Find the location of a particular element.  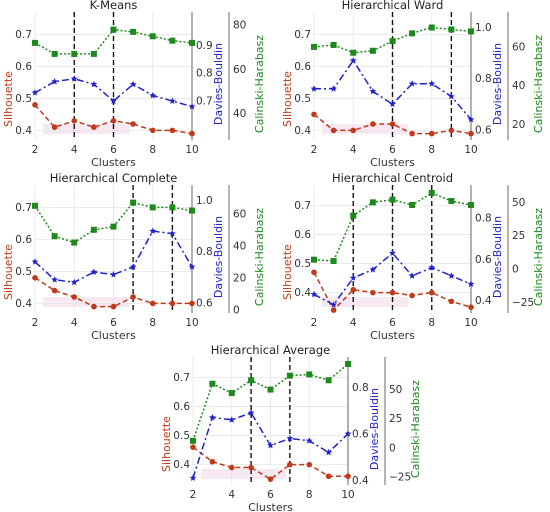

db-tick-label: 0.7 is located at coordinates (204, 102).